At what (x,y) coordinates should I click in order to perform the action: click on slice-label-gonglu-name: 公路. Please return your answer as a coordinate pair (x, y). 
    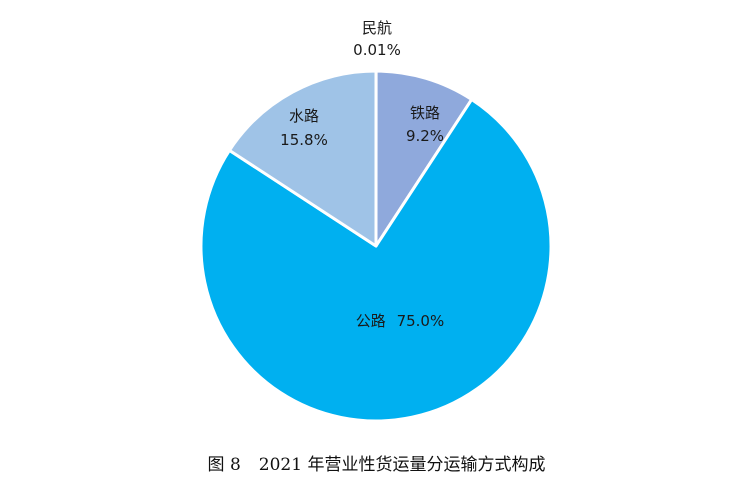
    Looking at the image, I should click on (371, 321).